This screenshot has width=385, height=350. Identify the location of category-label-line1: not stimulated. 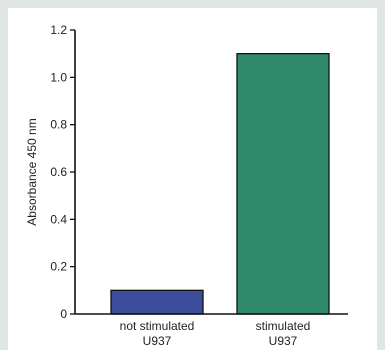
(157, 326).